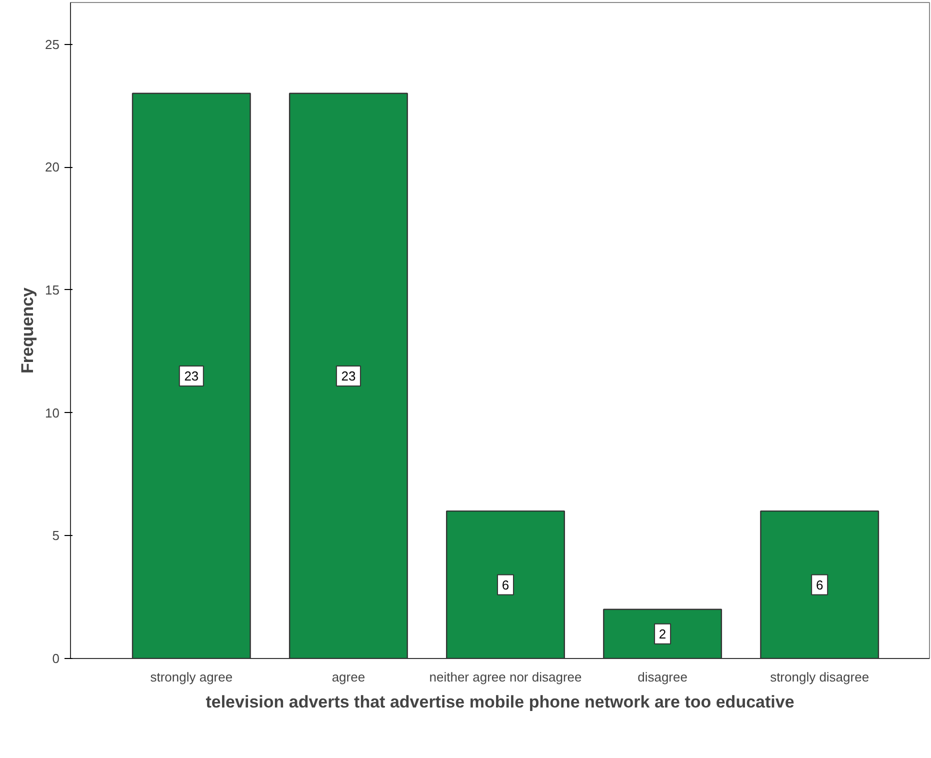 Image resolution: width=931 pixels, height=758 pixels. I want to click on x-tick-label: agree, so click(349, 677).